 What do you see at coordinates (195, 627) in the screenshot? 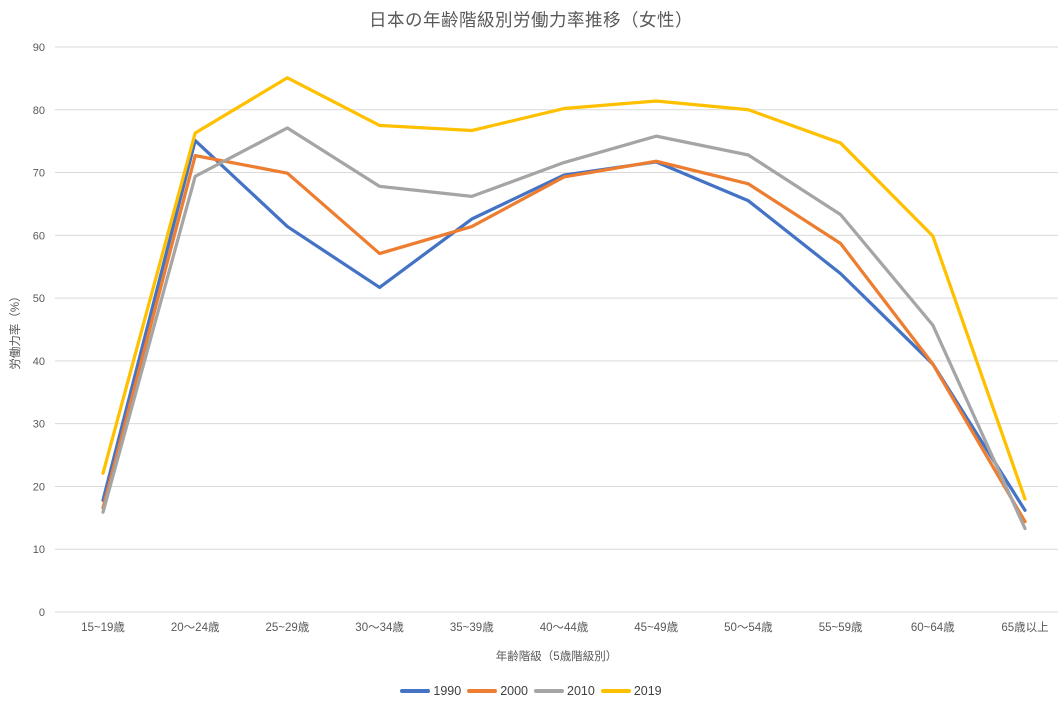
I see `x-tick-label: 20〜24歳` at bounding box center [195, 627].